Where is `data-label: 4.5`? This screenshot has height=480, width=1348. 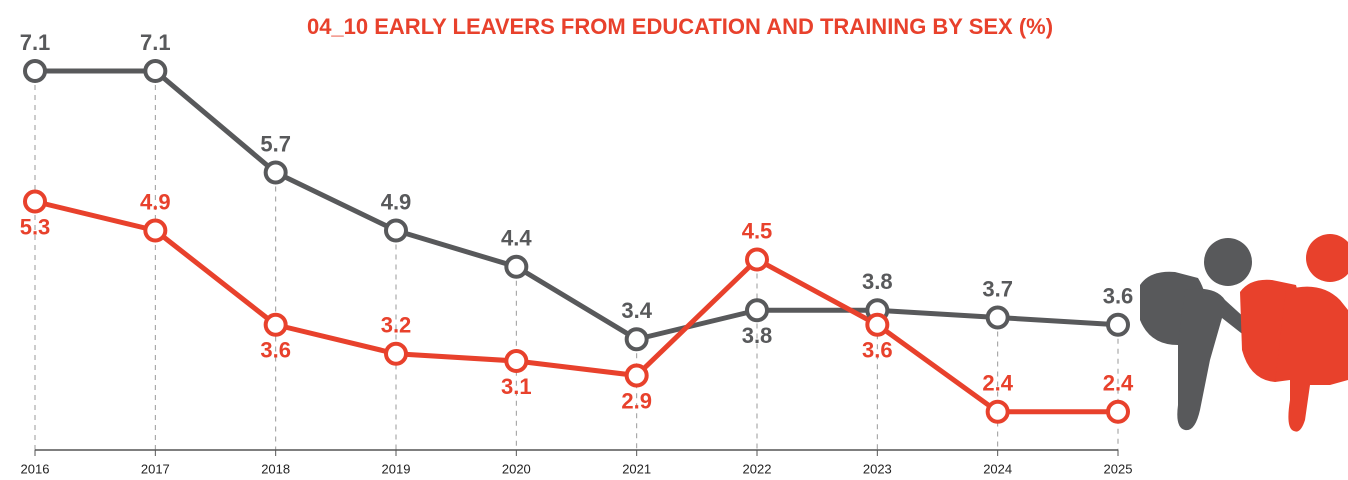
data-label: 4.5 is located at coordinates (757, 230).